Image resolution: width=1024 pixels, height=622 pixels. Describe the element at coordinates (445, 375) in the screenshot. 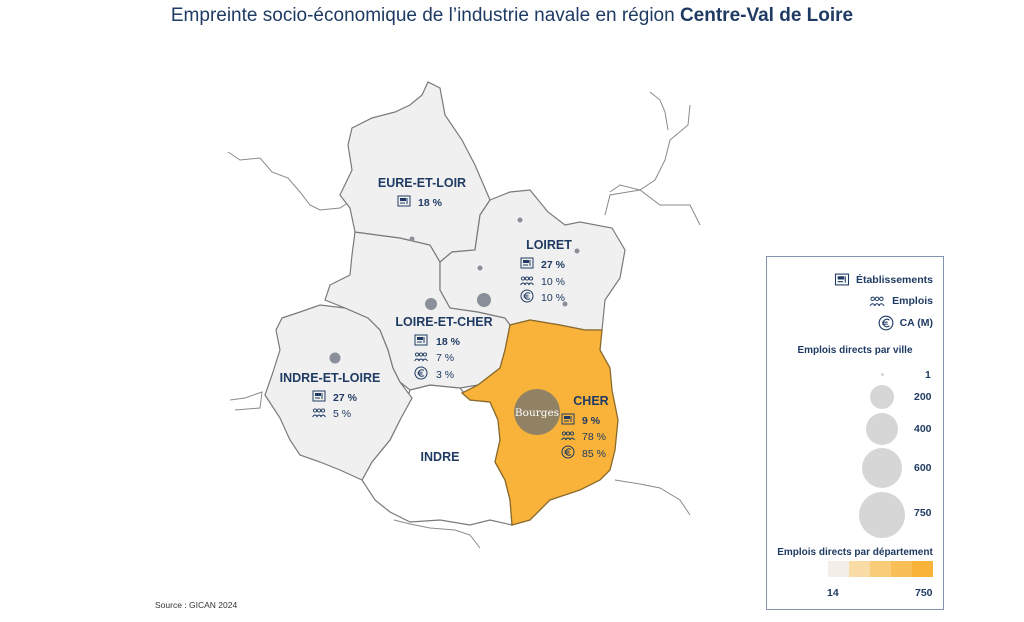

I see `stat-ca: 3 %` at that location.